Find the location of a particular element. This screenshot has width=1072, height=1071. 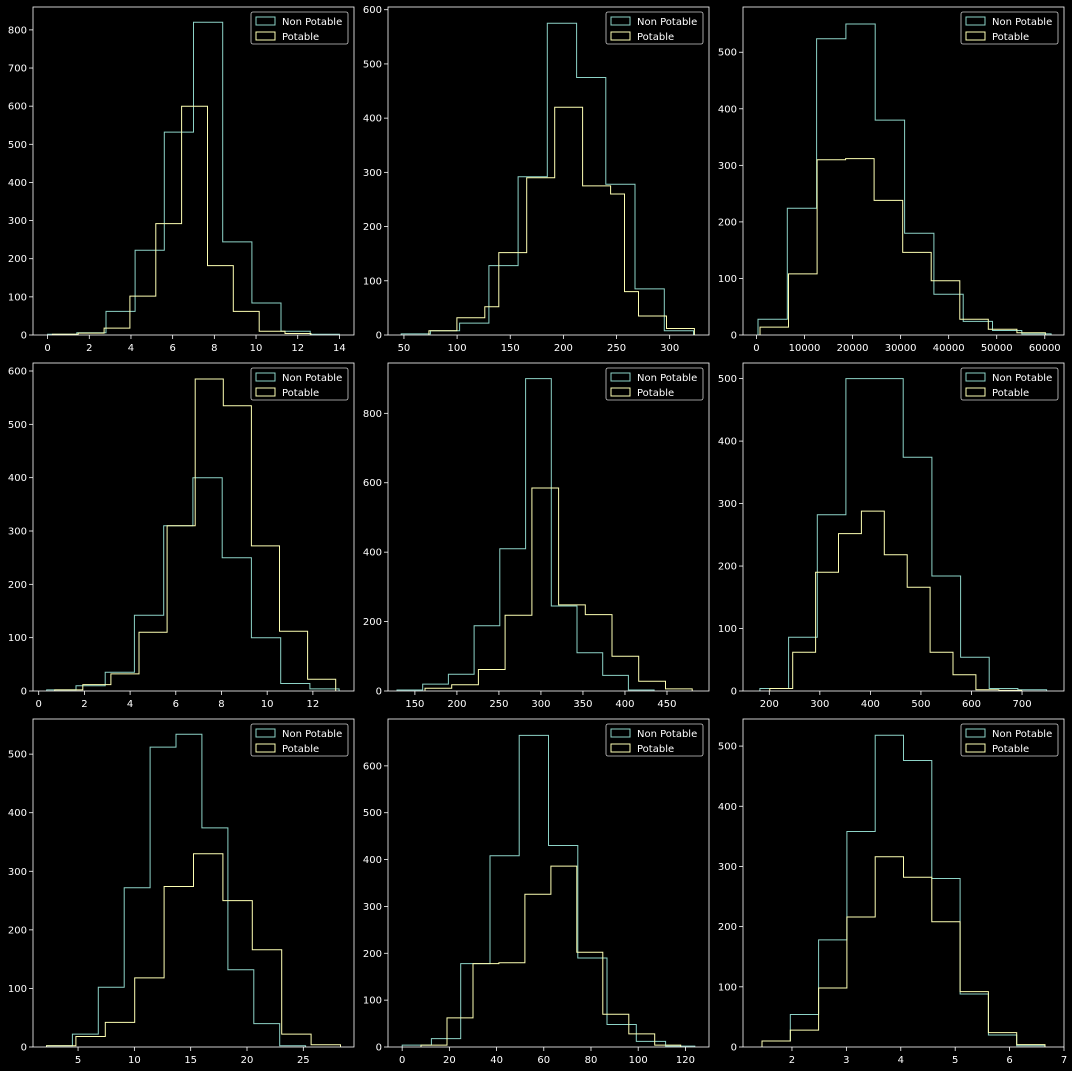

x-tick-label: 25 is located at coordinates (303, 1060).